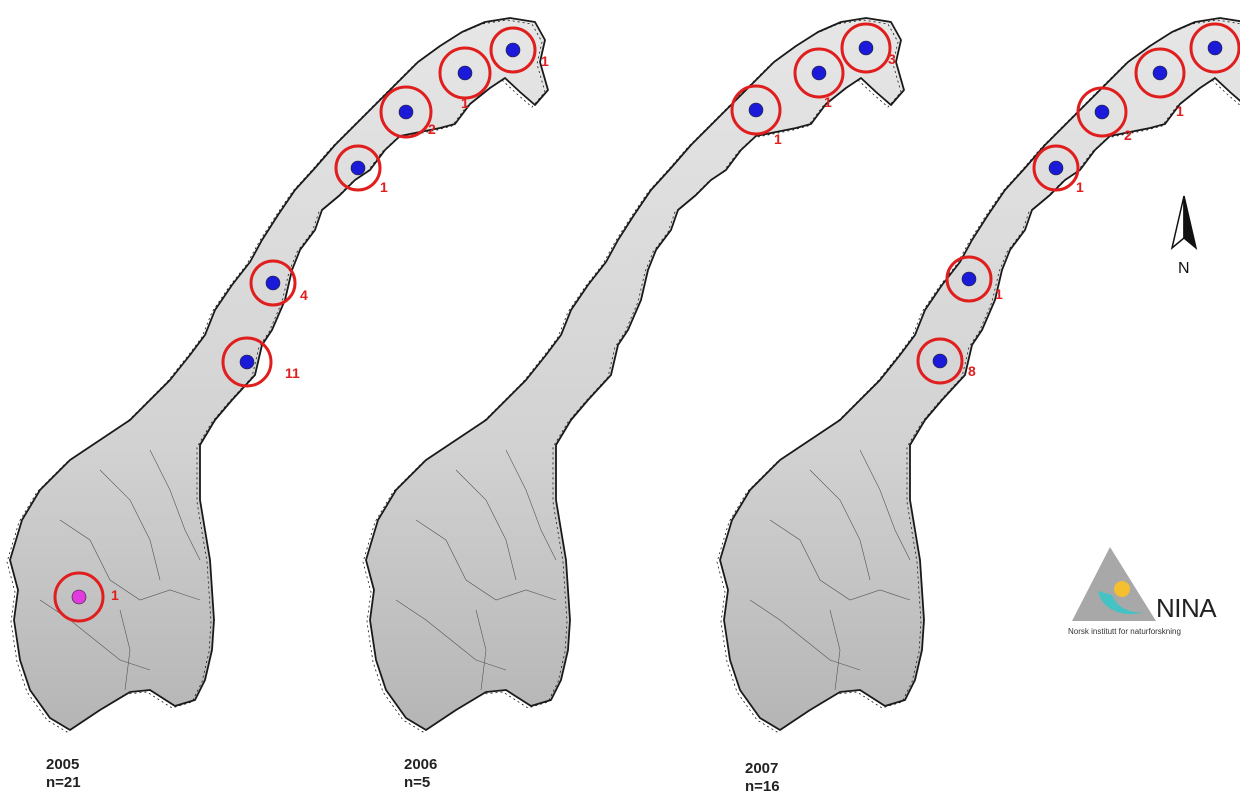 This screenshot has height=798, width=1240. I want to click on year-label: 2005, so click(63, 764).